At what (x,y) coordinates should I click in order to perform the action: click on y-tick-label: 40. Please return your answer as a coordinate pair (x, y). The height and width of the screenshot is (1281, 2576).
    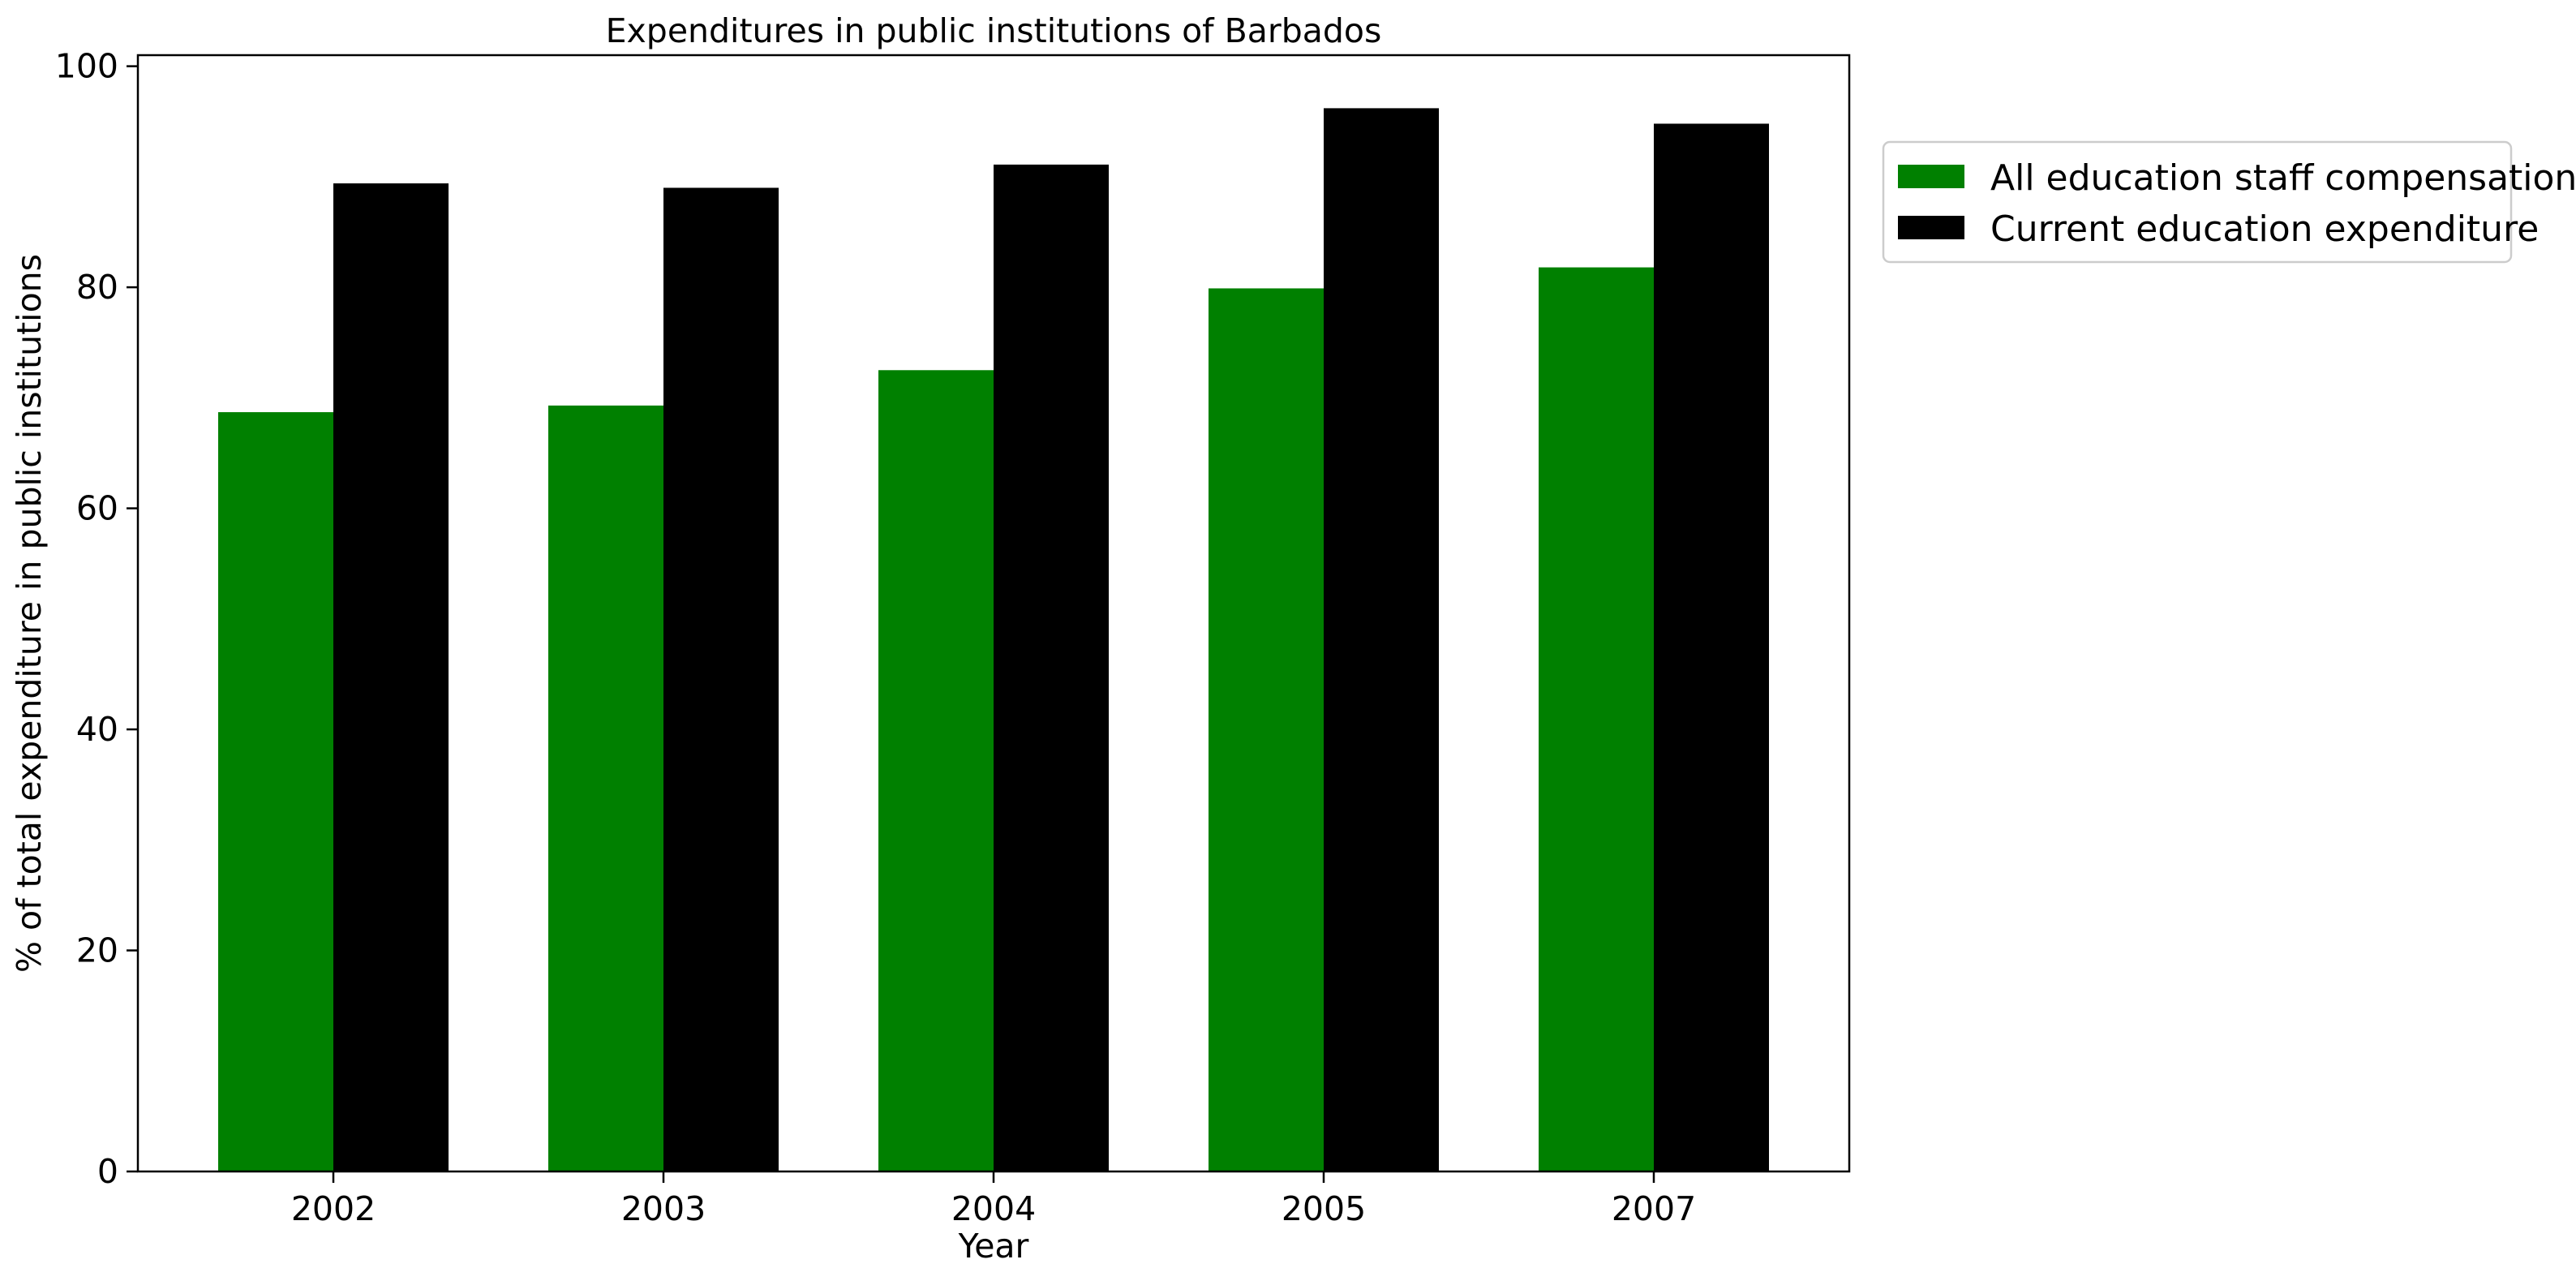
    Looking at the image, I should click on (97, 729).